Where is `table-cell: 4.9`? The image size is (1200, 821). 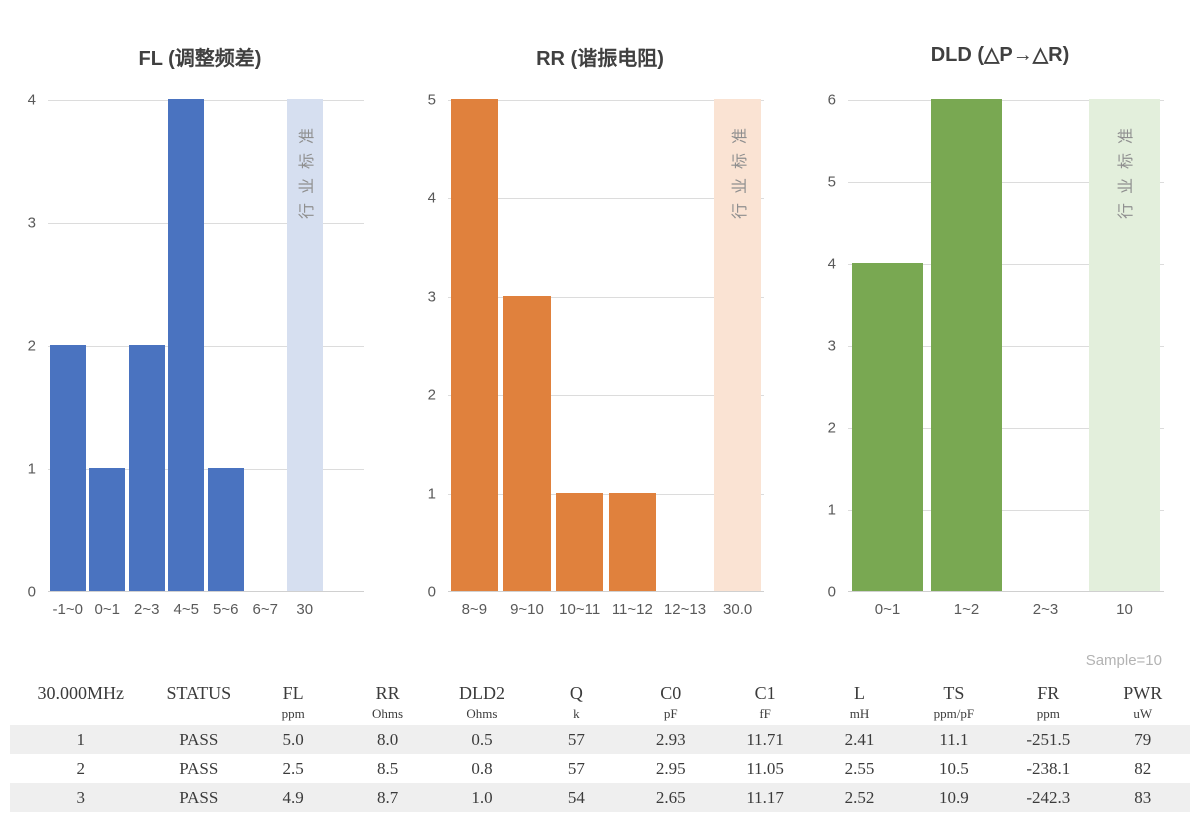
table-cell: 4.9 is located at coordinates (293, 797).